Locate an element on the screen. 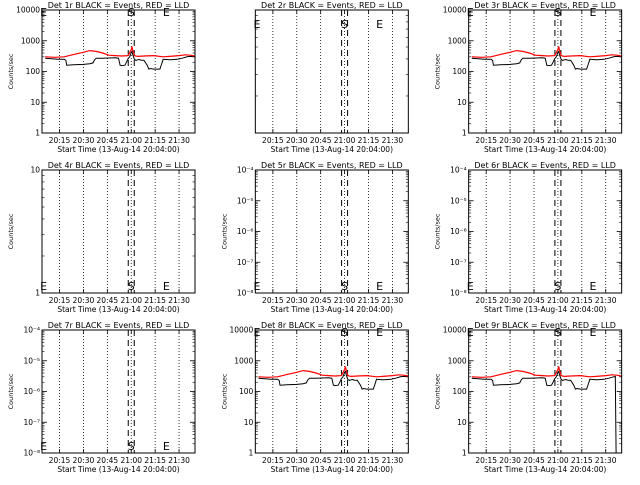 The height and width of the screenshot is (485, 640). panel-title: Det 7r BLACK = Events, RED = LLD is located at coordinates (119, 325).